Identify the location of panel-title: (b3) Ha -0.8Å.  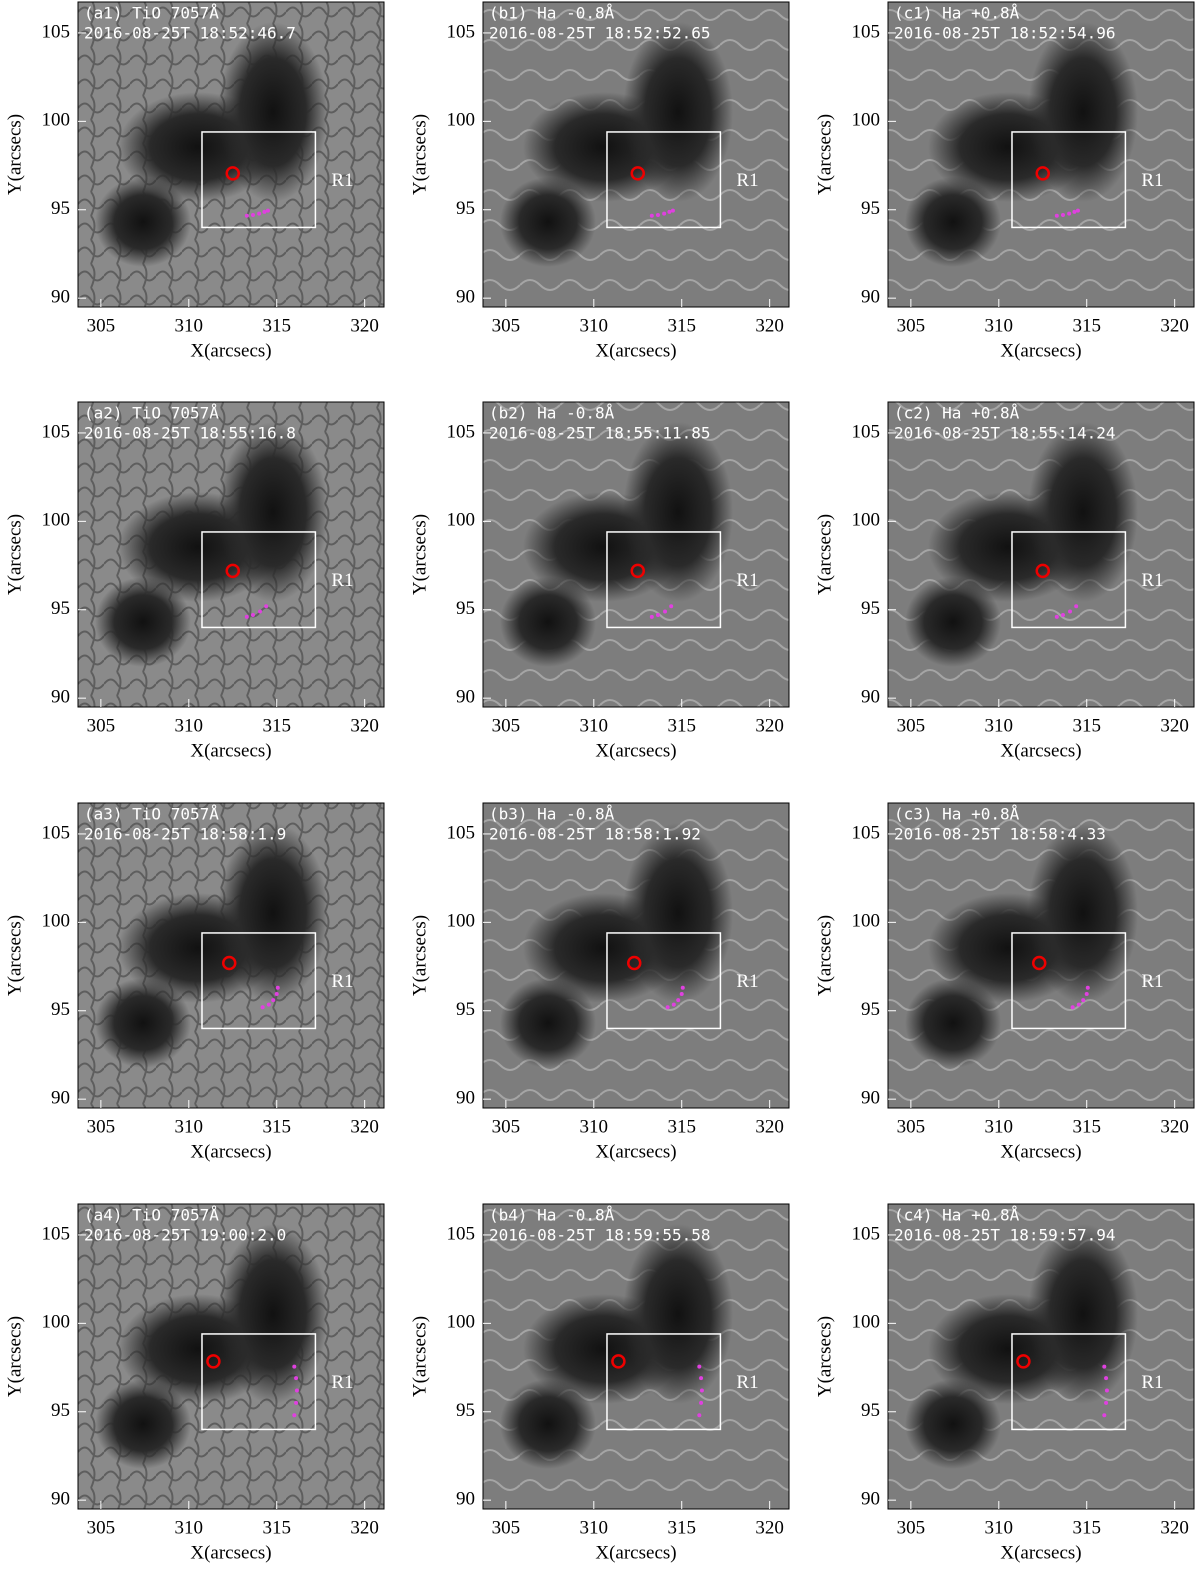
(552, 814).